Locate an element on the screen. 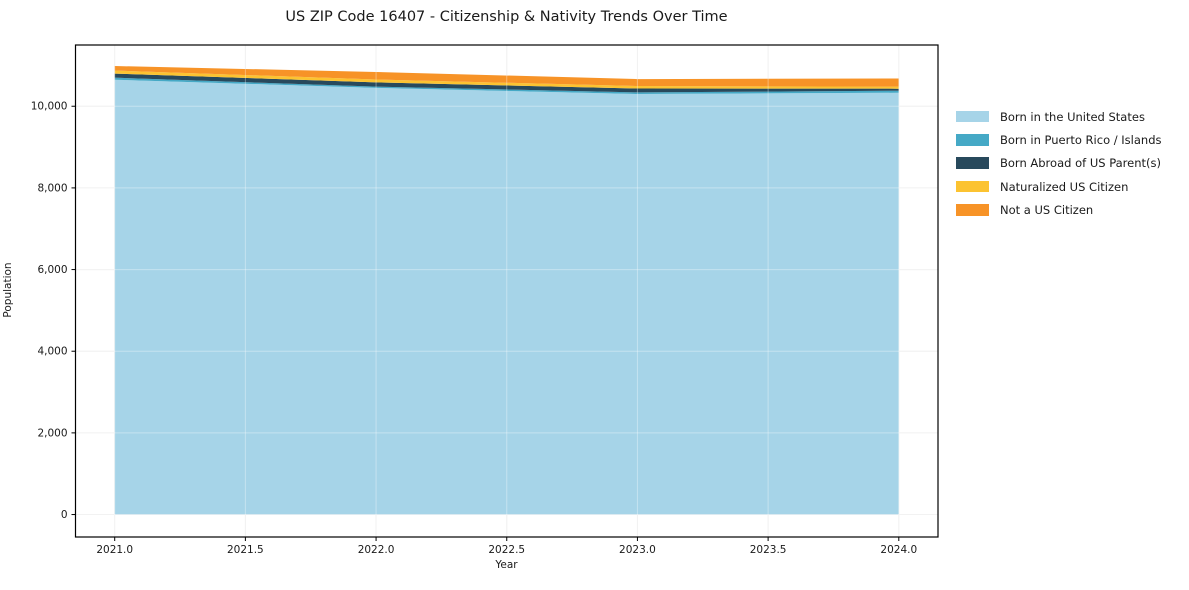 The height and width of the screenshot is (590, 1189). legend-label: Born in Puerto Rico / Islands is located at coordinates (1081, 139).